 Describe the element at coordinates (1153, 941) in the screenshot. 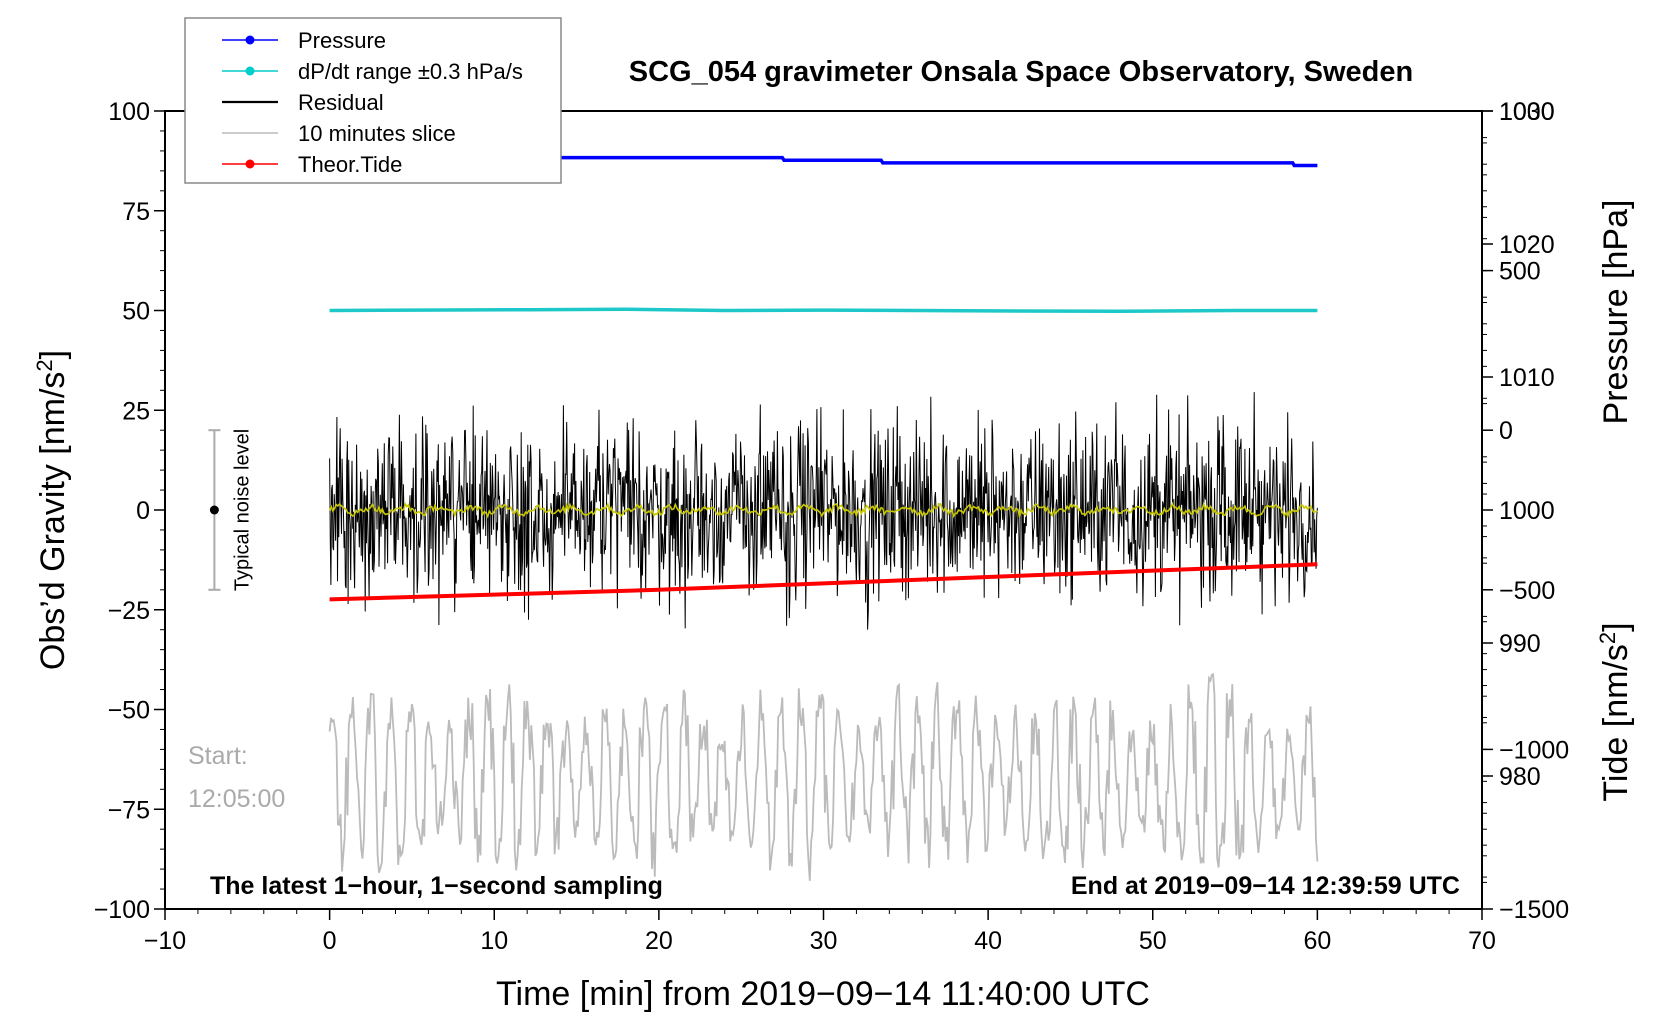

I see `x-tick-label: 50` at that location.